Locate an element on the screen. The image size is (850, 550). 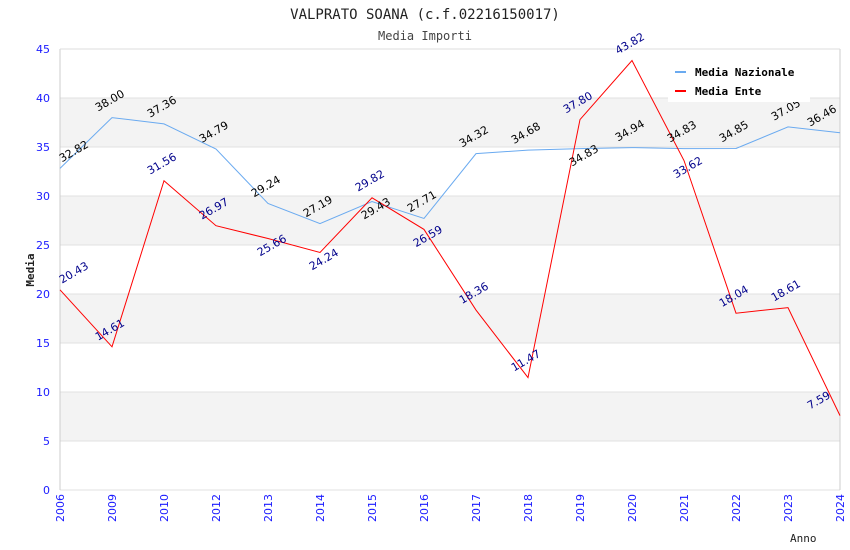
x-tick-label: 2006 is located at coordinates (60, 508).